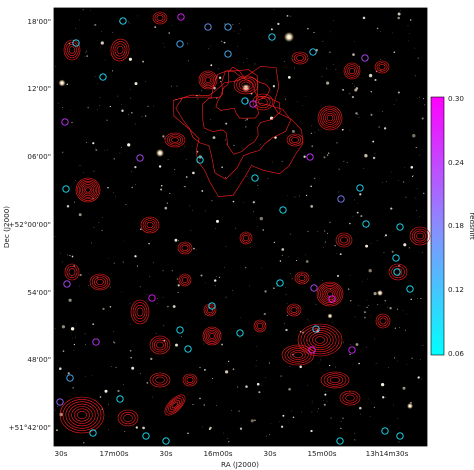  What do you see at coordinates (456, 353) in the screenshot?
I see `colorbar-tick-label: 0.06` at bounding box center [456, 353].